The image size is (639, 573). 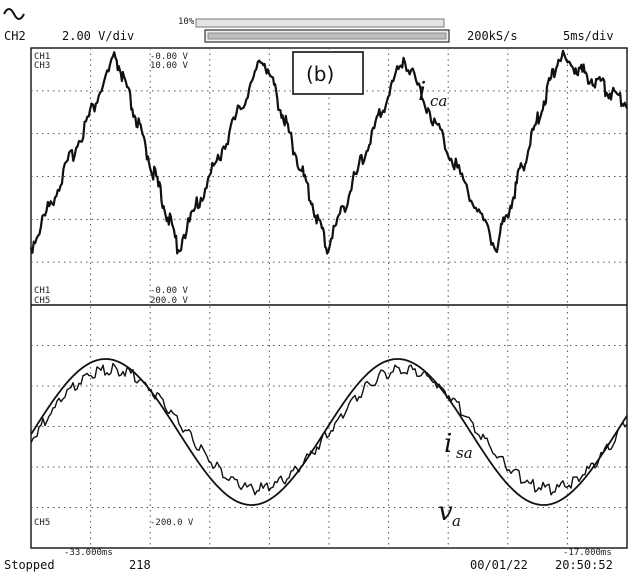 What do you see at coordinates (169, 66) in the screenshot?
I see `top-readout-val-2: 10.00 V` at bounding box center [169, 66].